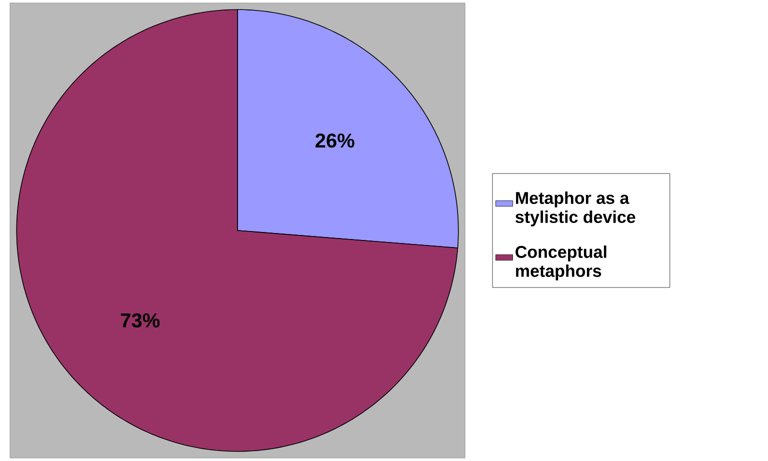  Describe the element at coordinates (561, 262) in the screenshot. I see `legend-label: Conceptual metaphors` at that location.